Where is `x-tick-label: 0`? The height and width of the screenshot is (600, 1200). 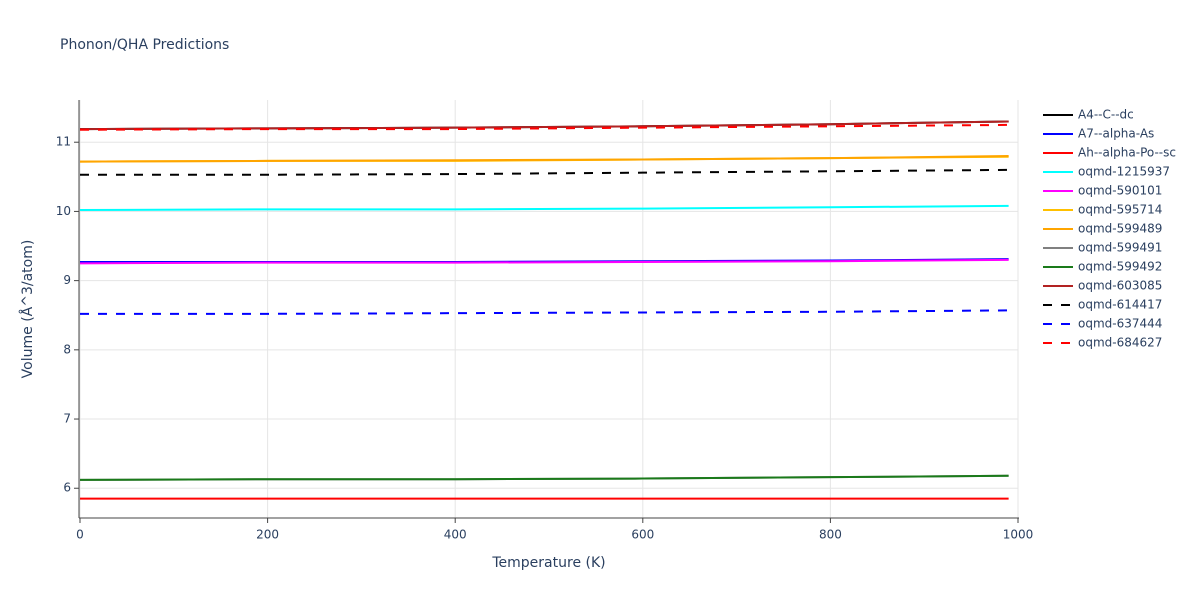
x-tick-label: 0 is located at coordinates (80, 535).